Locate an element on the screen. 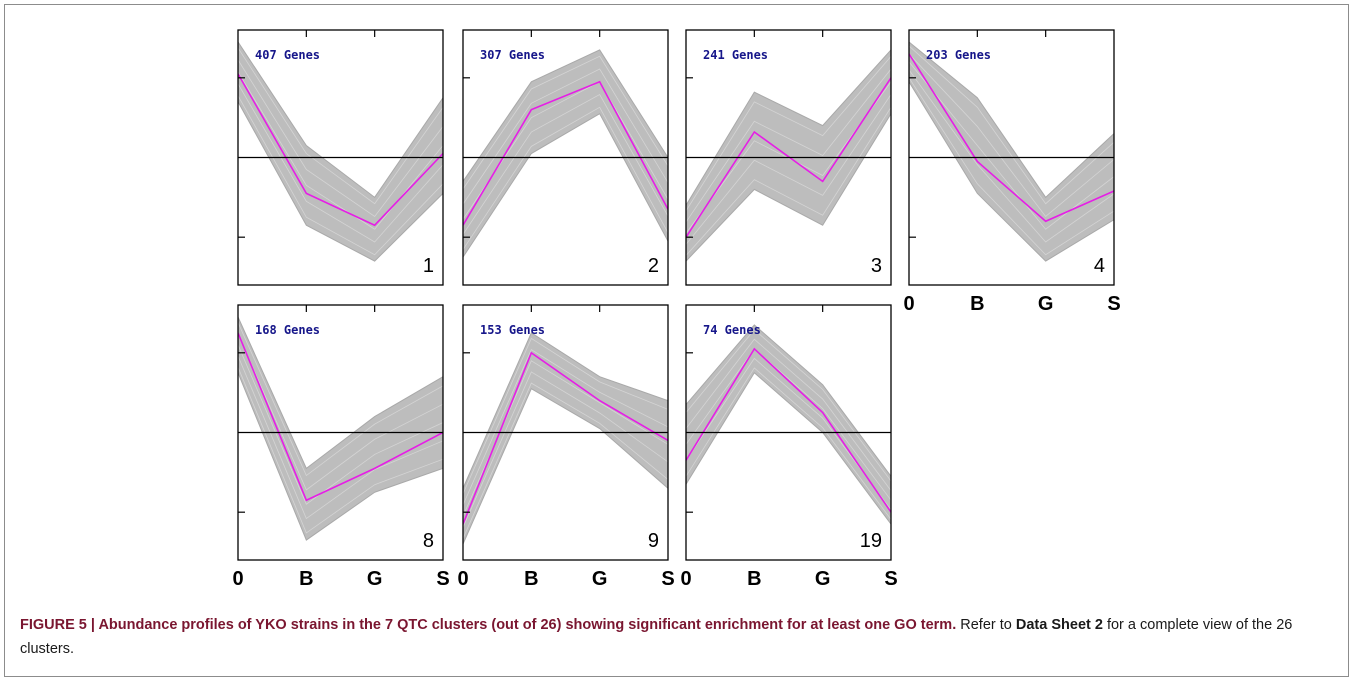 This screenshot has height=681, width=1355. cluster-panel-4: 203 Genes 4 0 B G S is located at coordinates (1012, 172).